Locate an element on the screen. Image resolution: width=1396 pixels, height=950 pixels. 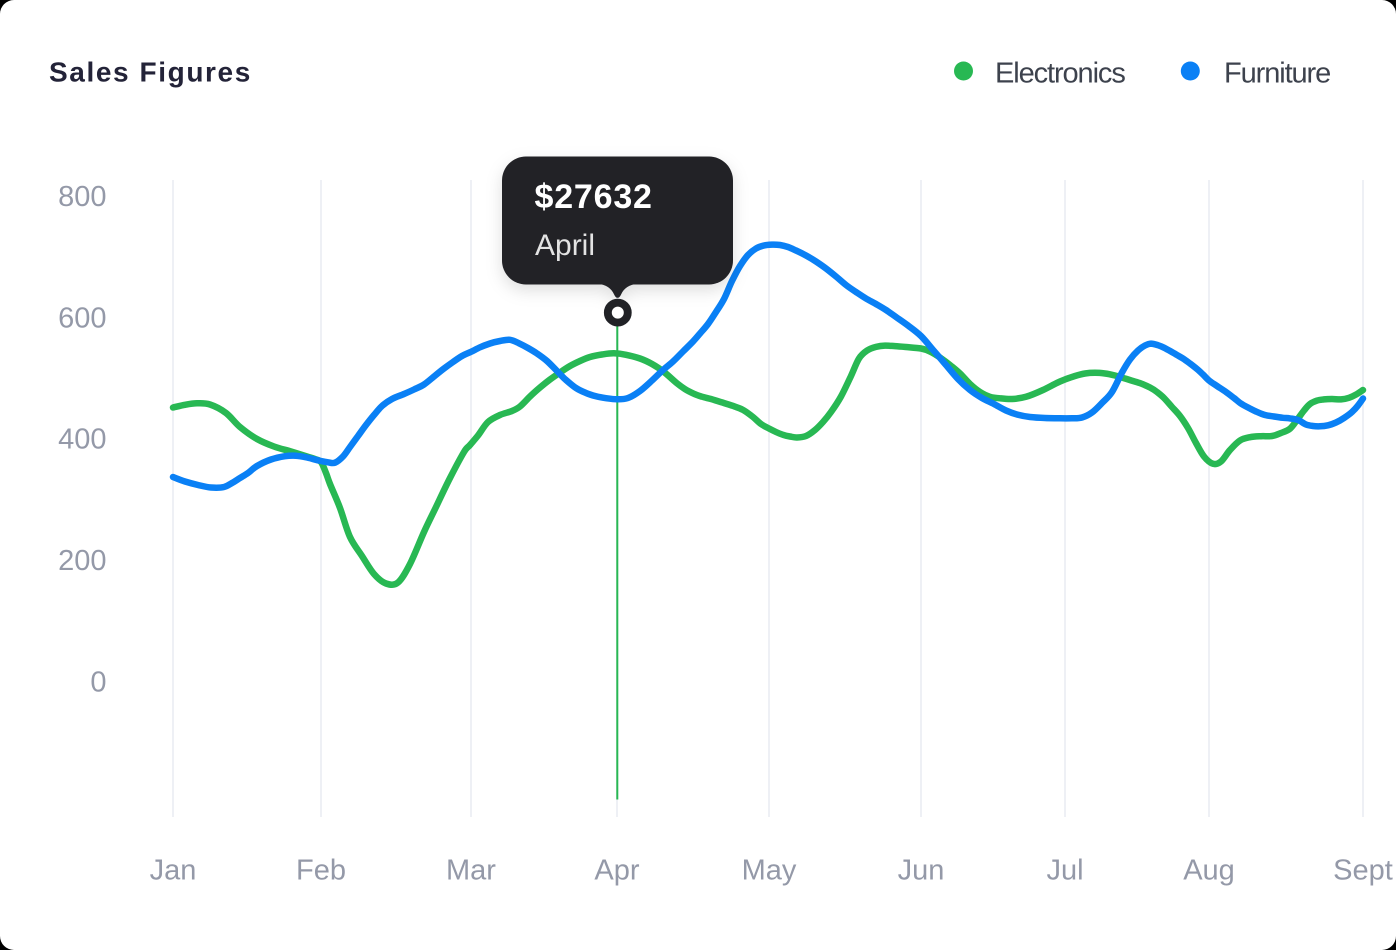
svg-text: Jul is located at coordinates (1064, 871).